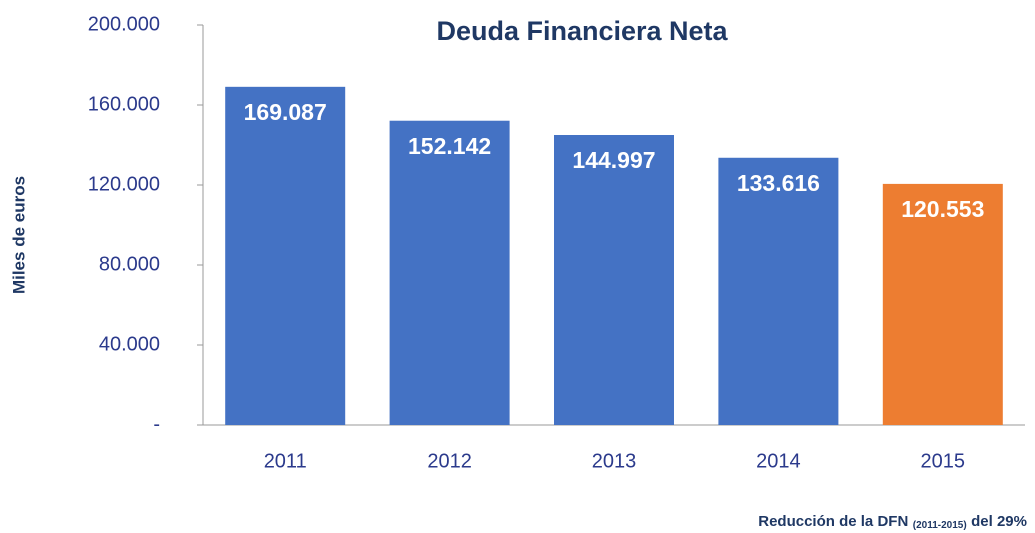 This screenshot has height=533, width=1035. I want to click on value-label: 120.553, so click(942, 209).